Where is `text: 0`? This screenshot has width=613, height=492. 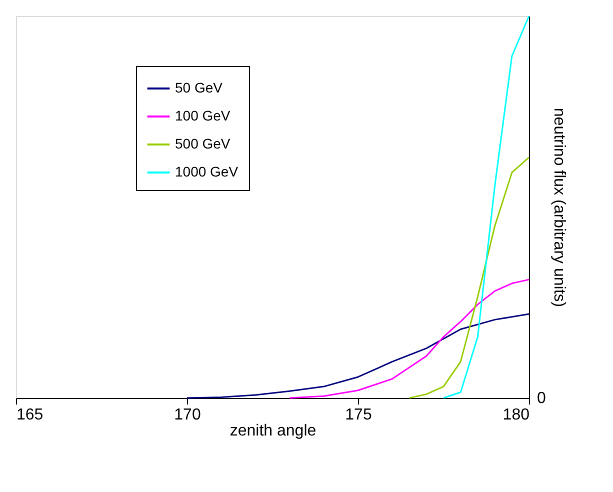
text: 0 is located at coordinates (541, 398).